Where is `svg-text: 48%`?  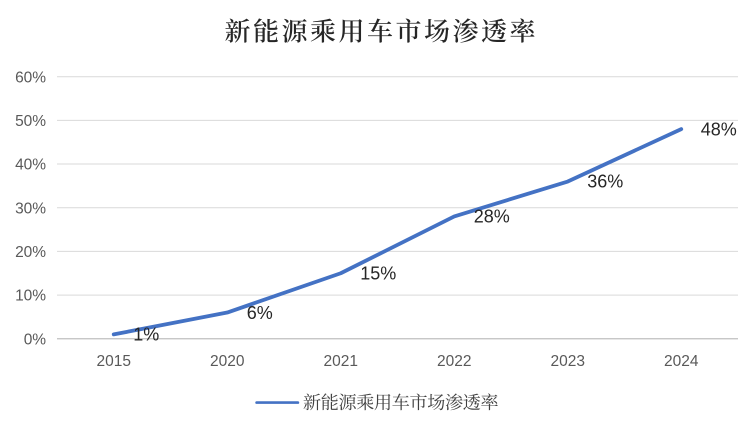 svg-text: 48% is located at coordinates (719, 129).